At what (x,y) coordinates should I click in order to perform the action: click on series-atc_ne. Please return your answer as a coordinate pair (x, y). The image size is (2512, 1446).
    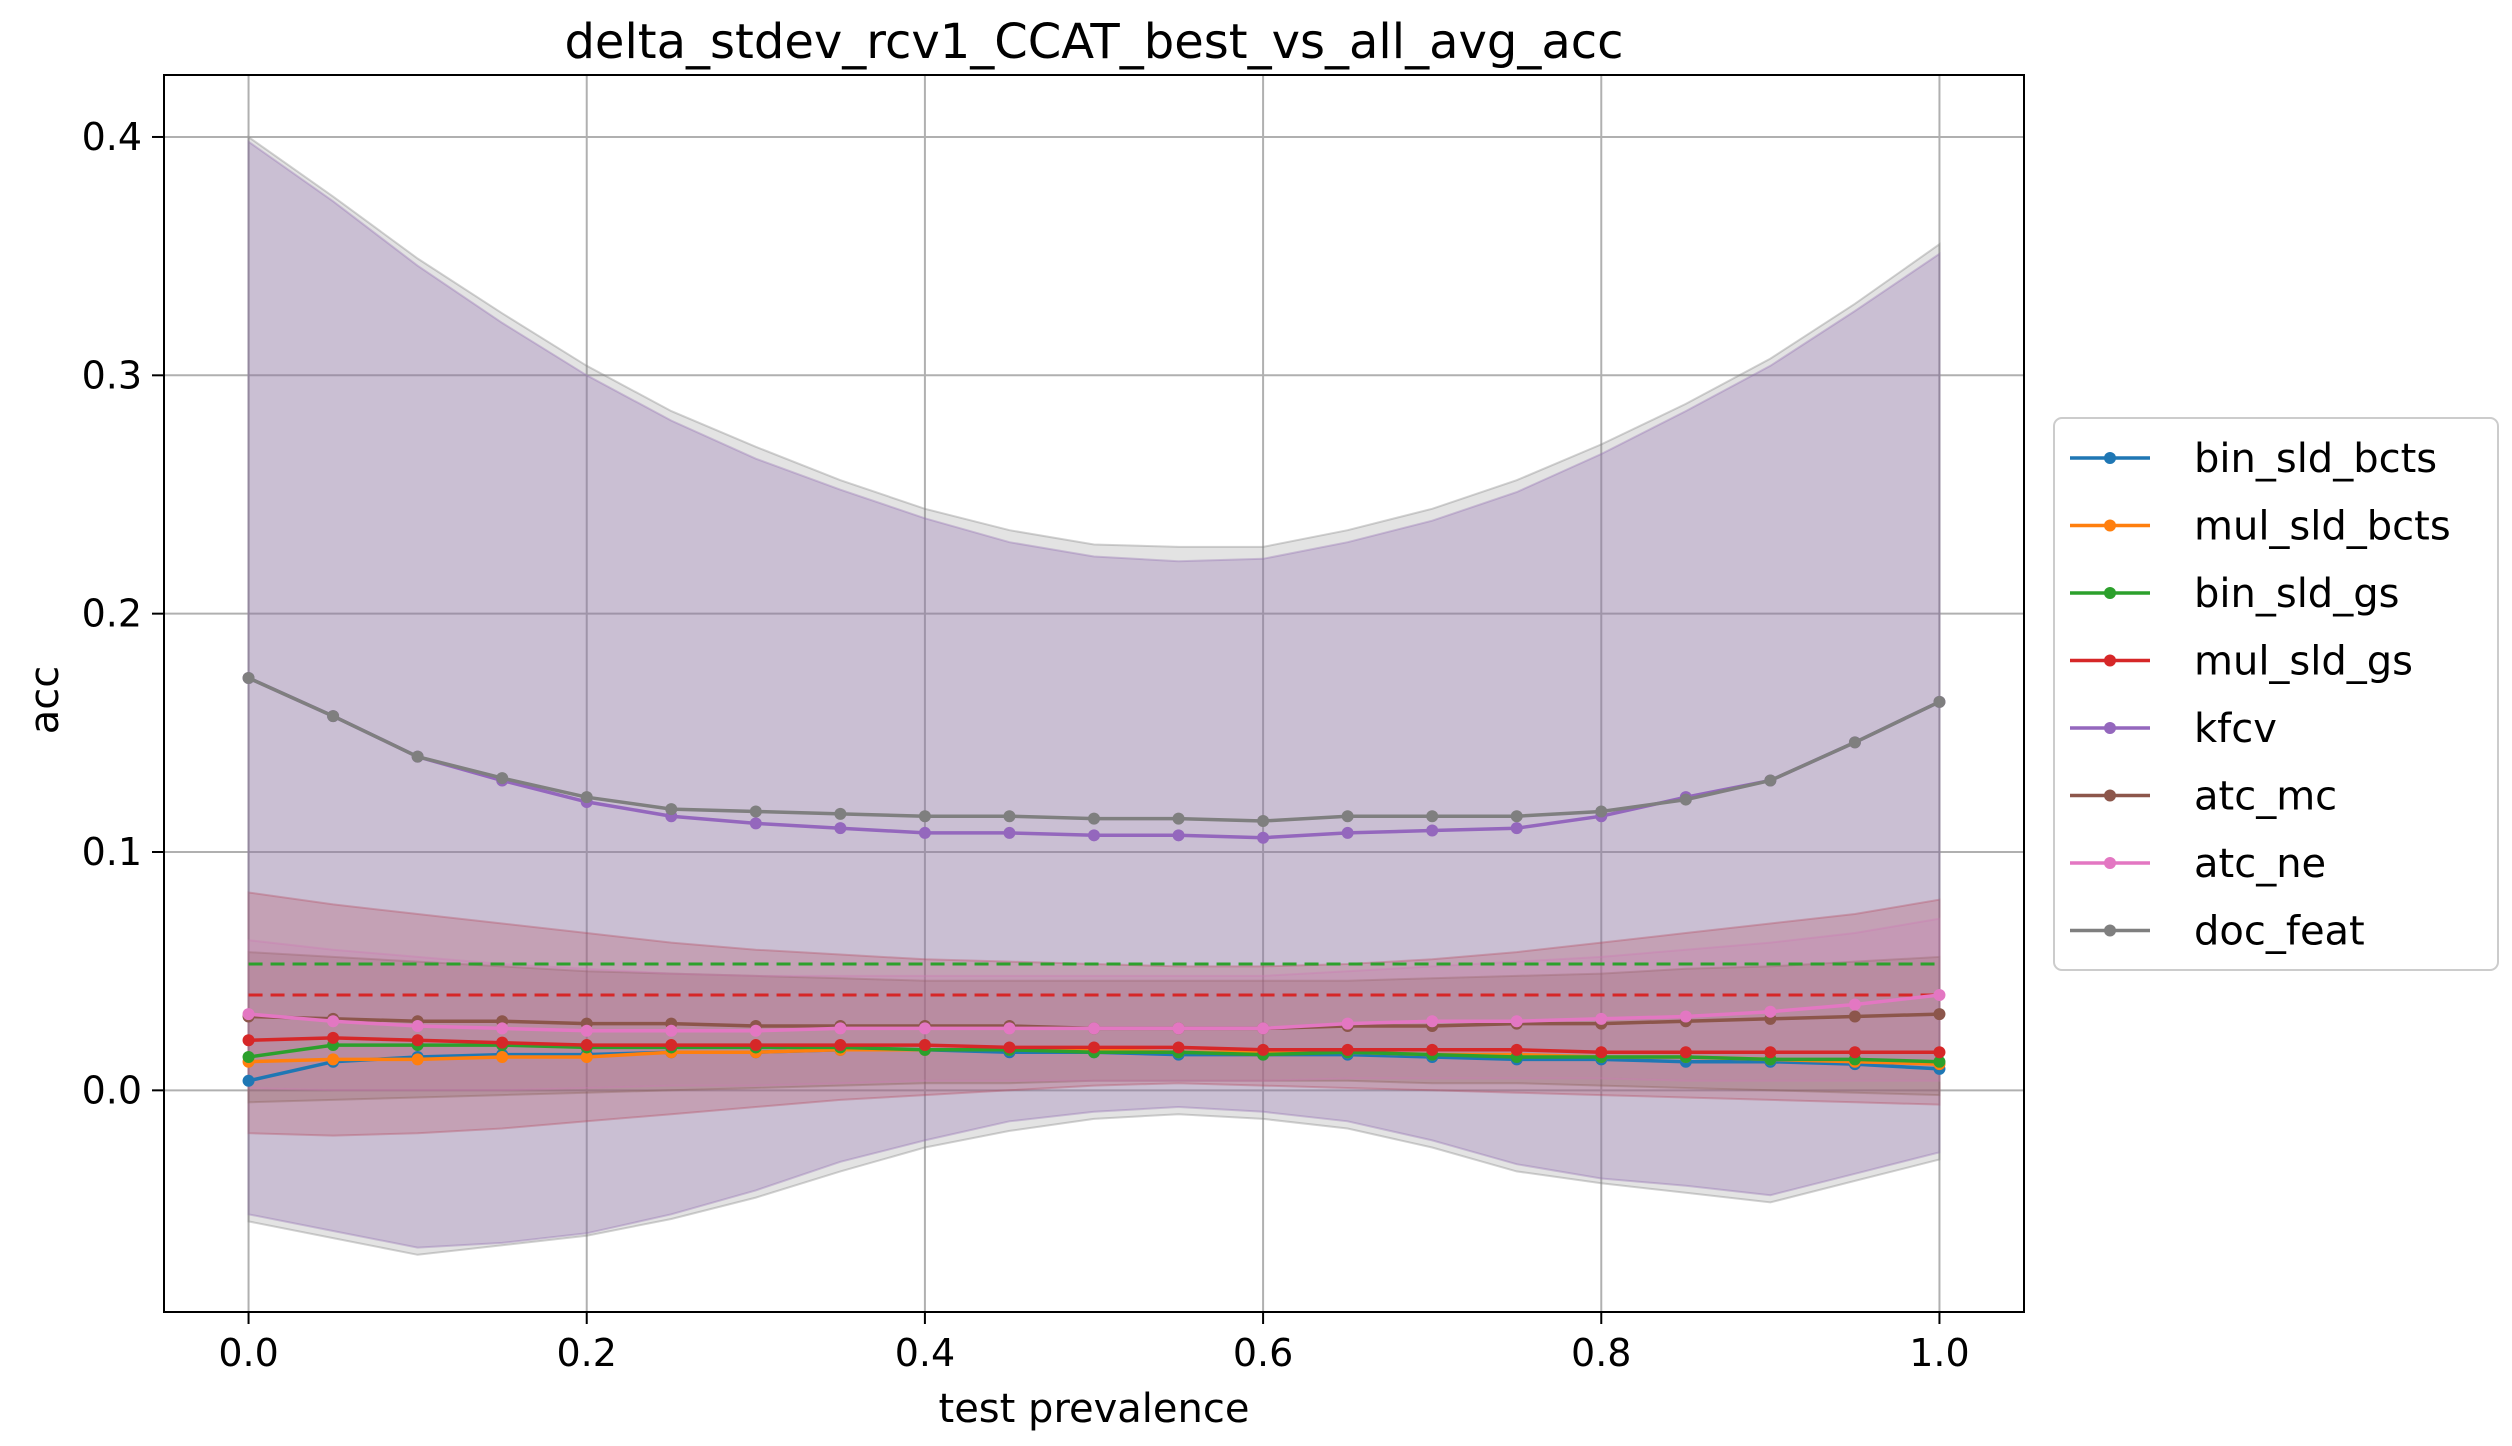
    Looking at the image, I should click on (1094, 1013).